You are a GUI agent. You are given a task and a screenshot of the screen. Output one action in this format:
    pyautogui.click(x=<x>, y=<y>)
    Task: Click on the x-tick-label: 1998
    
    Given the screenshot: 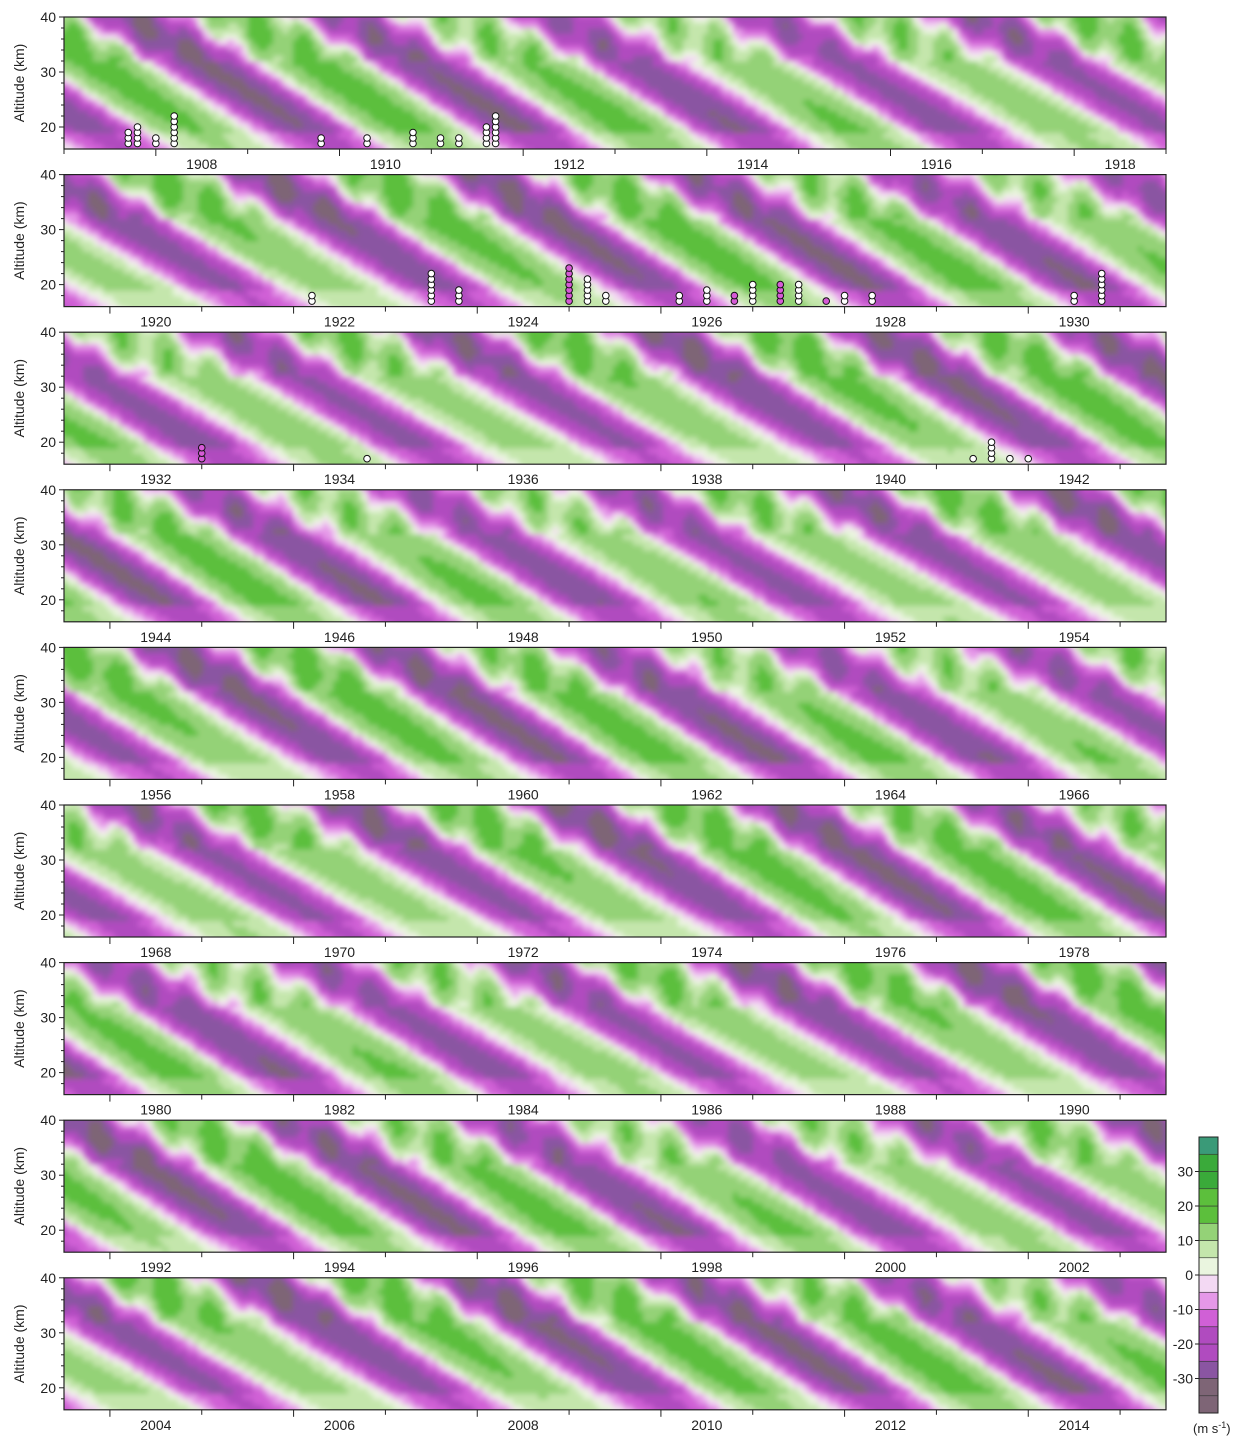 What is the action you would take?
    pyautogui.click(x=706, y=1267)
    